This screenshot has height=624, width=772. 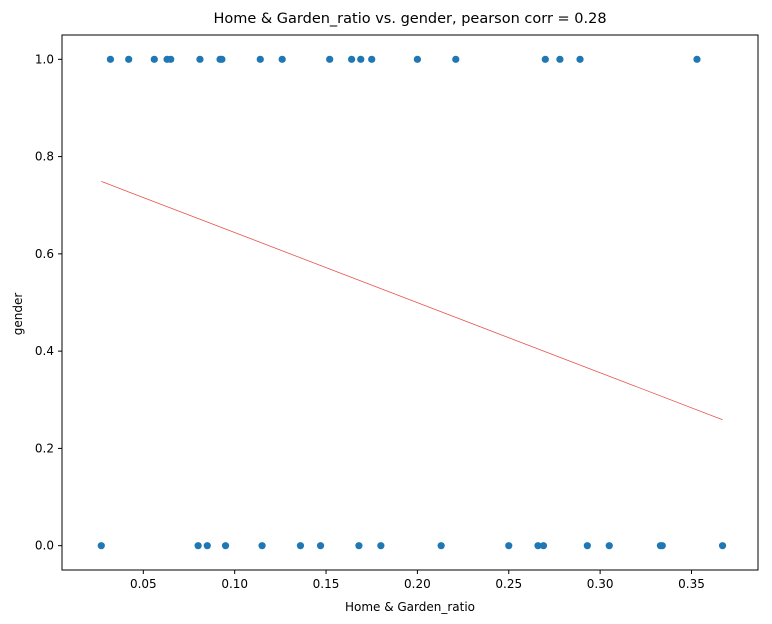 I want to click on x-axis-label: Home & Garden_ratio, so click(x=410, y=607).